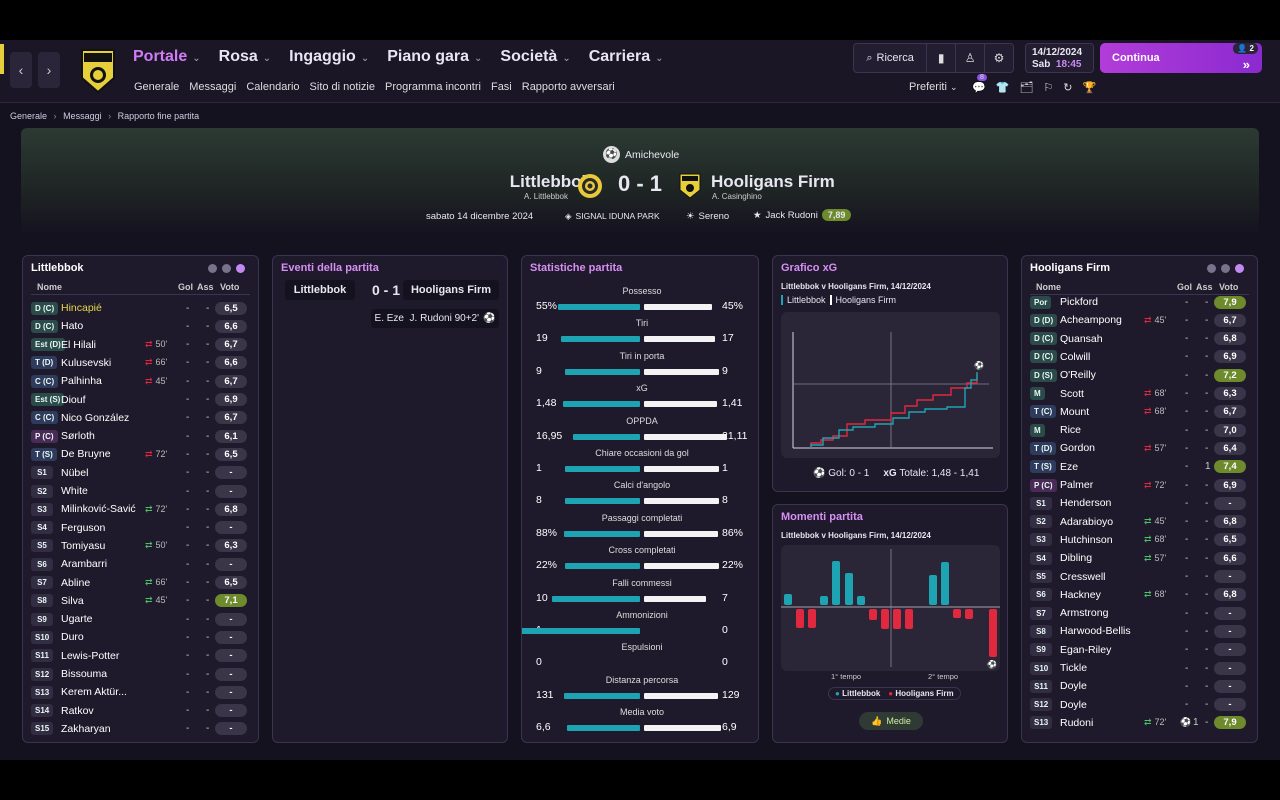 This screenshot has width=1280, height=800. I want to click on favorites-dropdown: Preferiti ⌄, so click(933, 87).